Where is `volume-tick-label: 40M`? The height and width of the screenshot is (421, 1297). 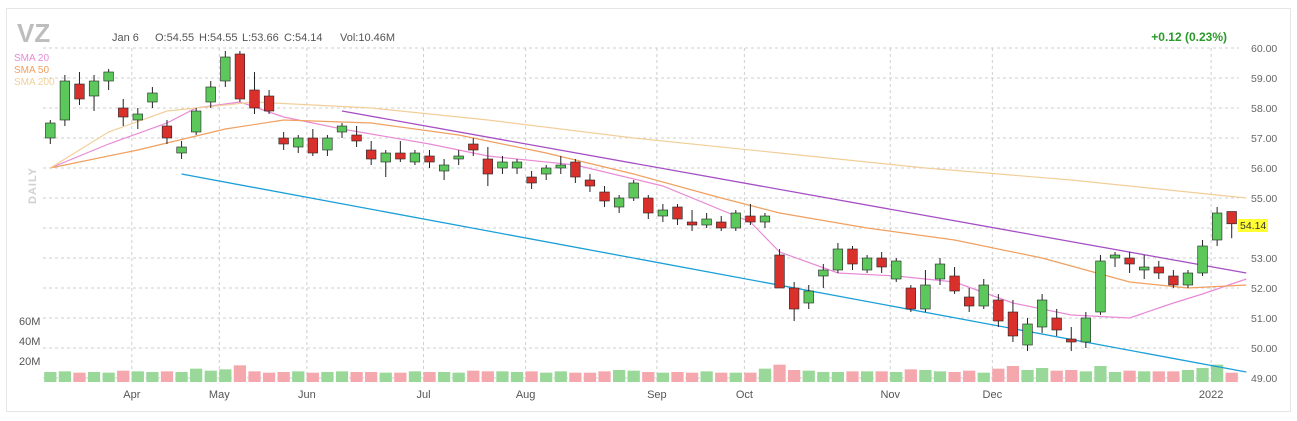
volume-tick-label: 40M is located at coordinates (29, 342).